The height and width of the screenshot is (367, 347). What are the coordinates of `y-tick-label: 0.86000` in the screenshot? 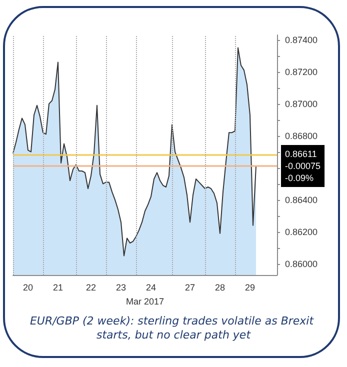 It's located at (301, 263).